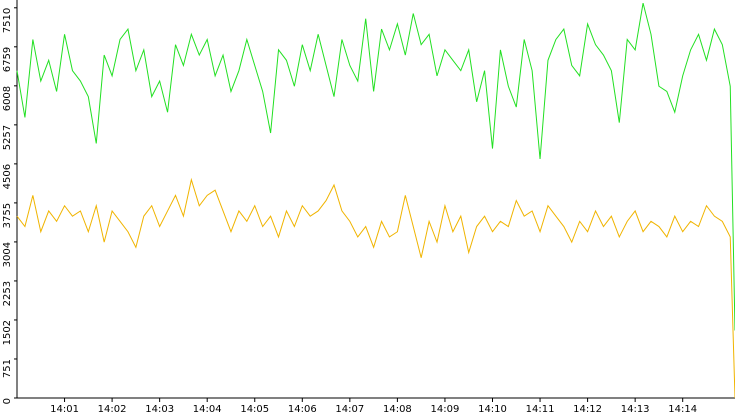 The height and width of the screenshot is (415, 735). What do you see at coordinates (7, 176) in the screenshot?
I see `y-tick-label: 4506` at bounding box center [7, 176].